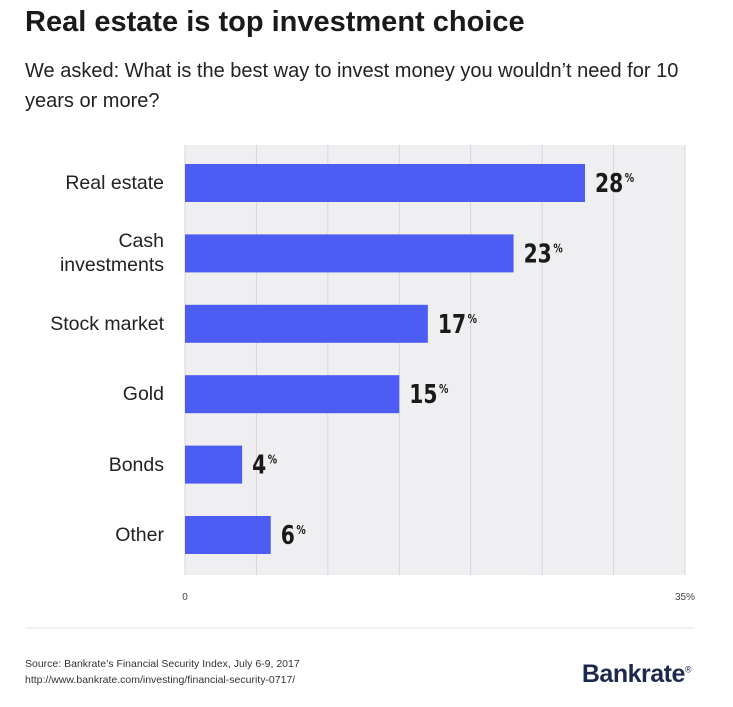 The width and height of the screenshot is (733, 707). Describe the element at coordinates (111, 253) in the screenshot. I see `category-label: Cash investments` at that location.